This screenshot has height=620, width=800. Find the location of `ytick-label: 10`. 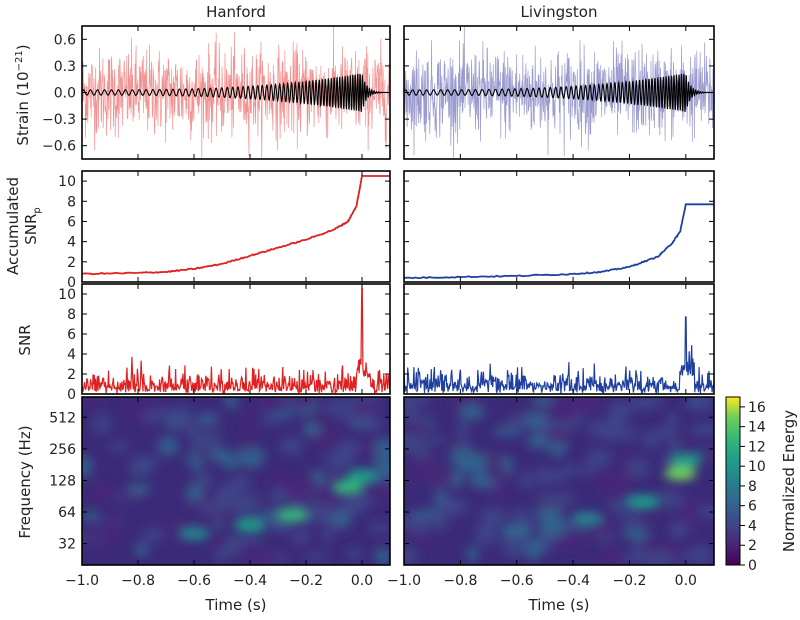

ytick-label: 10 is located at coordinates (67, 182).